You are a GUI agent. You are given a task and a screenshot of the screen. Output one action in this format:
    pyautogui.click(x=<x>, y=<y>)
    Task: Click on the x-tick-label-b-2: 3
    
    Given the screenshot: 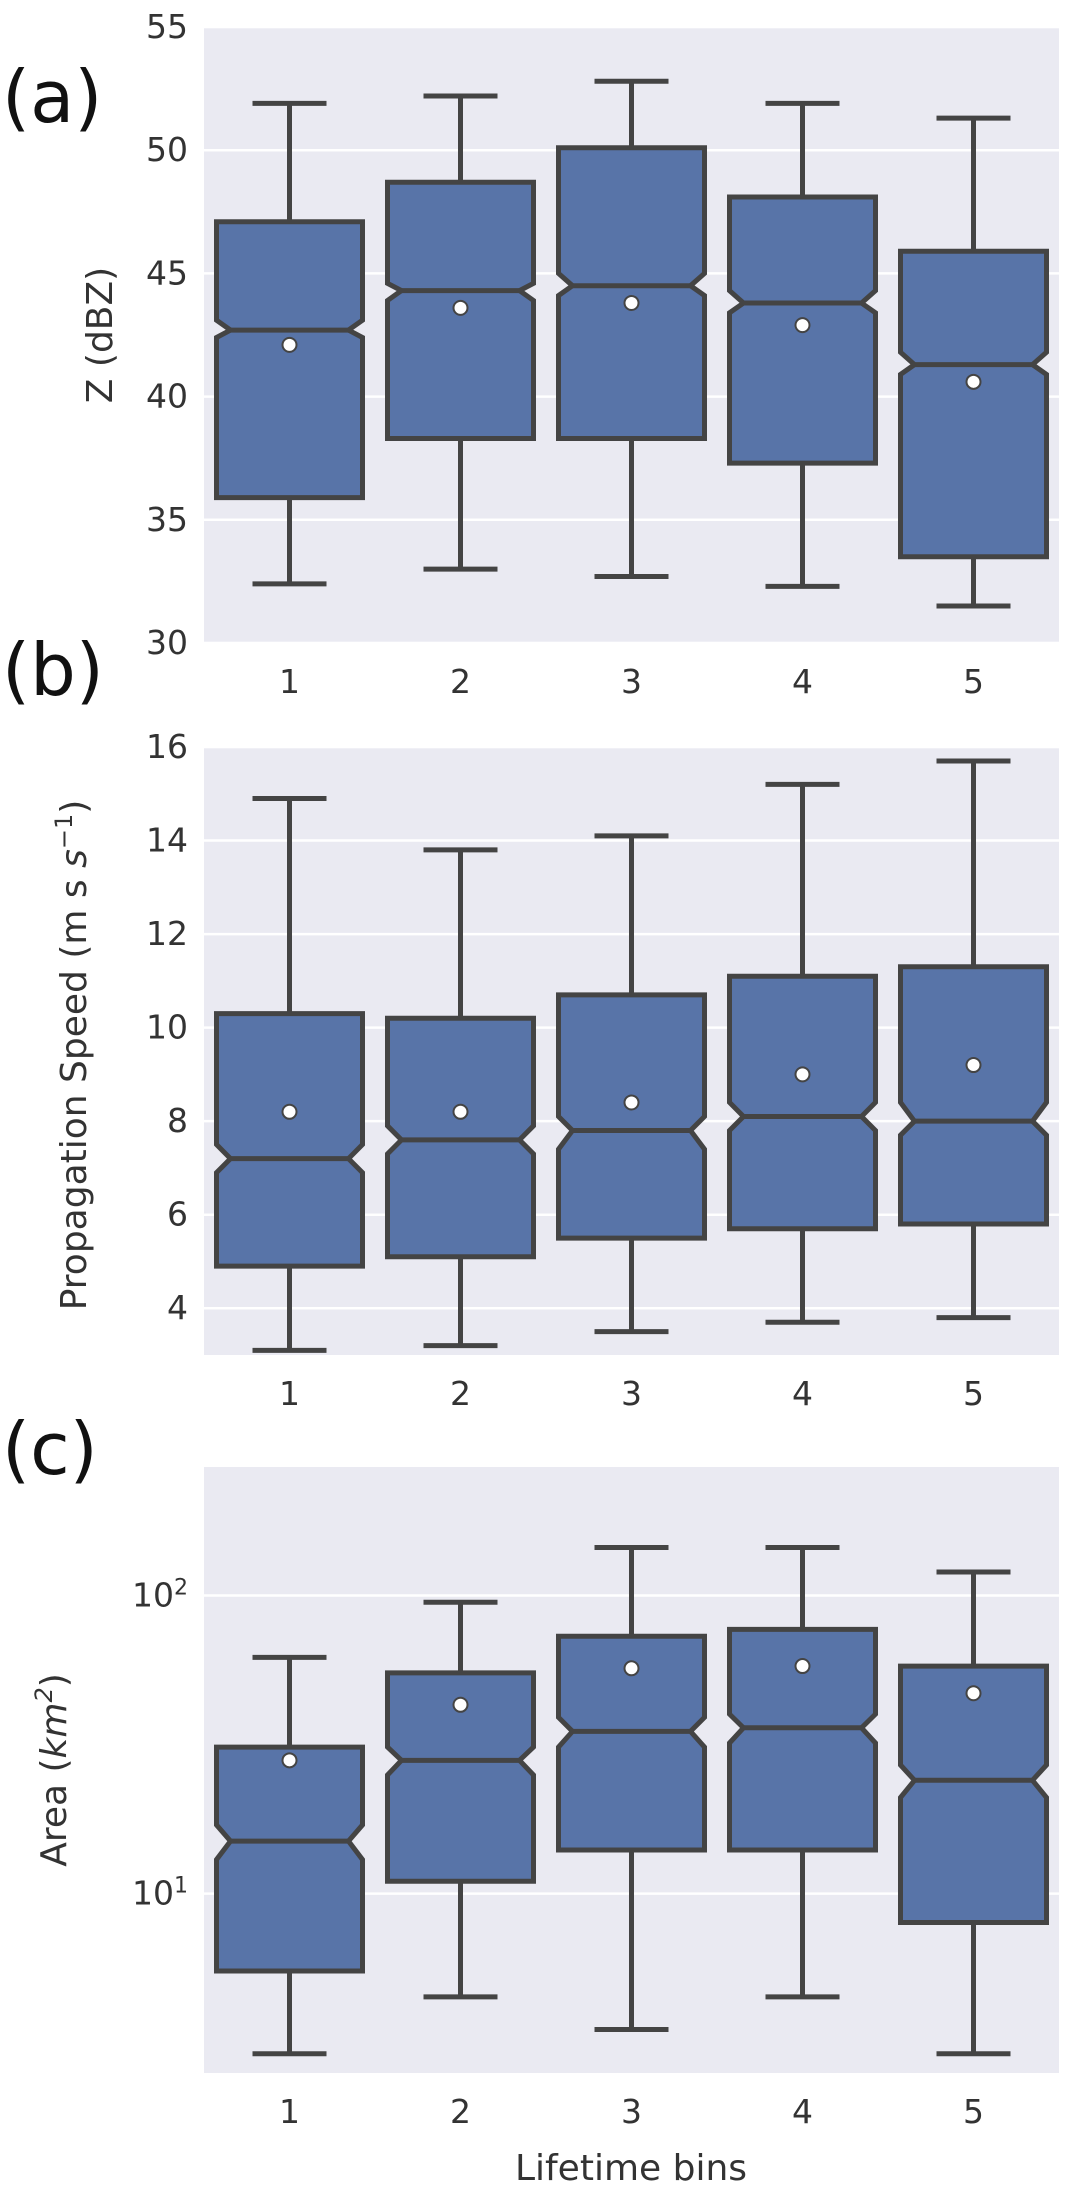 What is the action you would take?
    pyautogui.click(x=631, y=1393)
    